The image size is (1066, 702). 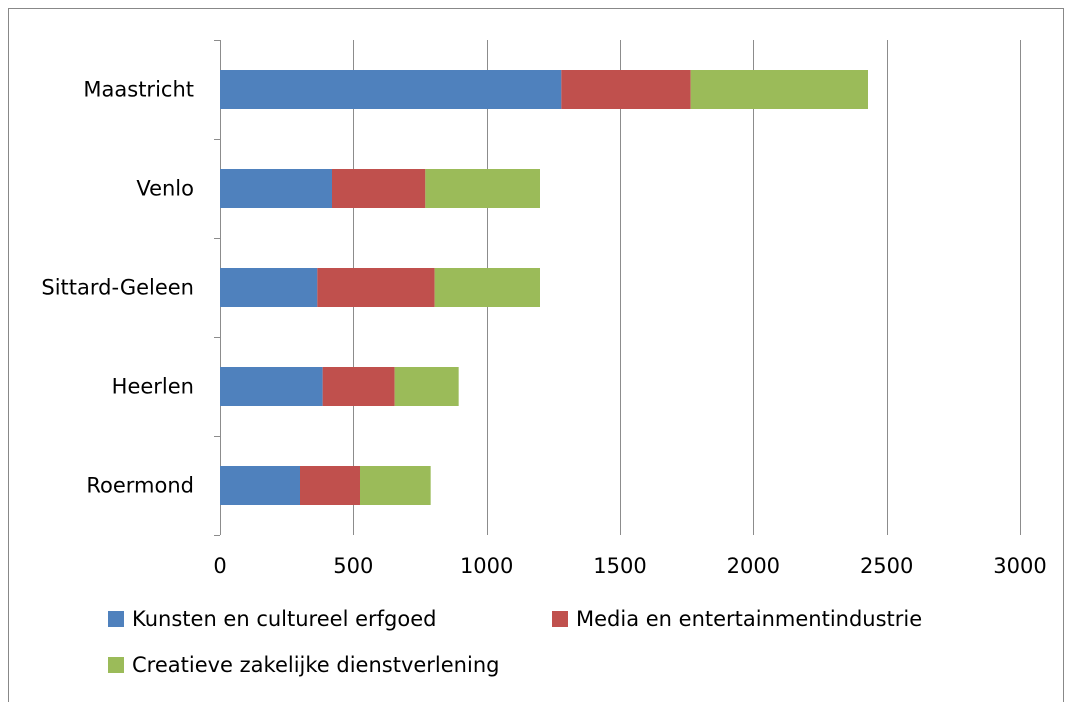 What do you see at coordinates (165, 189) in the screenshot?
I see `category-label: Venlo` at bounding box center [165, 189].